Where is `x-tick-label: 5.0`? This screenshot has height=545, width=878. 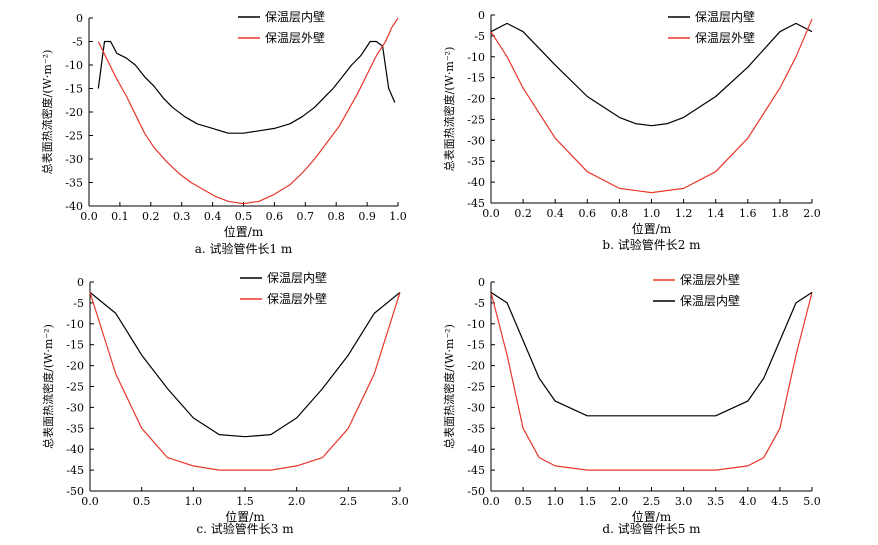 x-tick-label: 5.0 is located at coordinates (812, 501).